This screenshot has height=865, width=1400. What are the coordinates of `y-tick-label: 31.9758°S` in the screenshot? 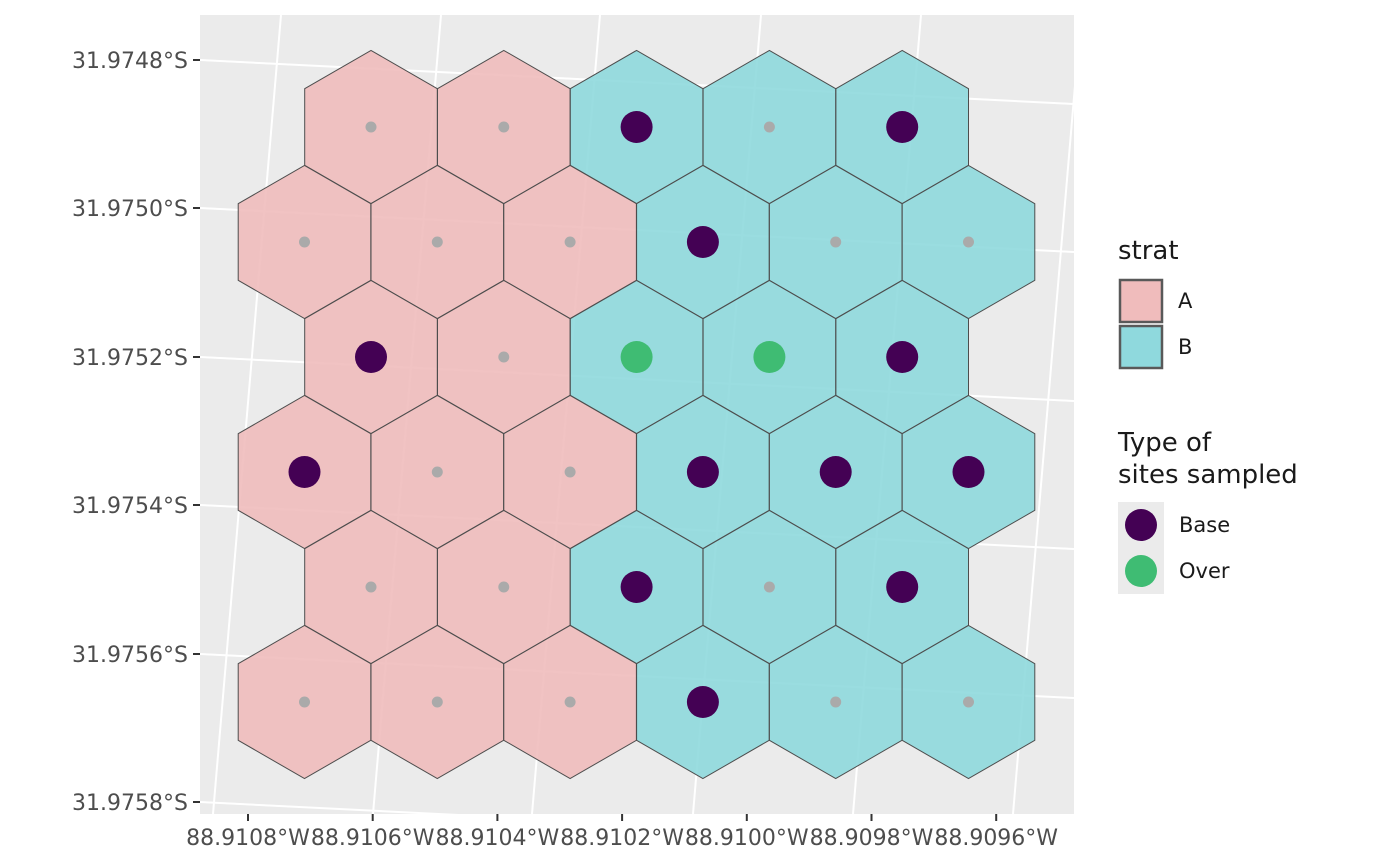 It's located at (130, 803).